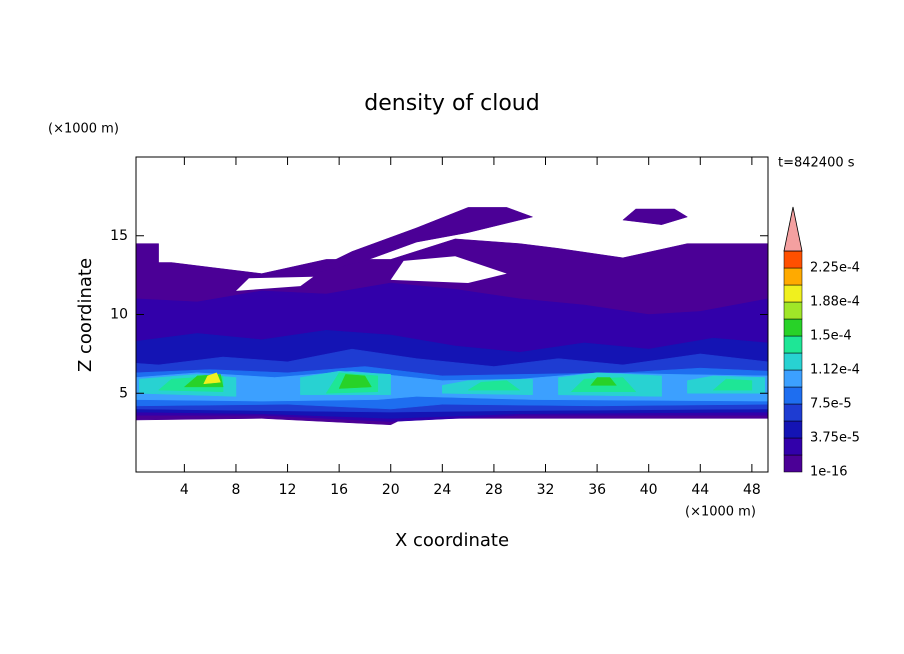 The image size is (904, 654). I want to click on x-tick-label: 44, so click(700, 490).